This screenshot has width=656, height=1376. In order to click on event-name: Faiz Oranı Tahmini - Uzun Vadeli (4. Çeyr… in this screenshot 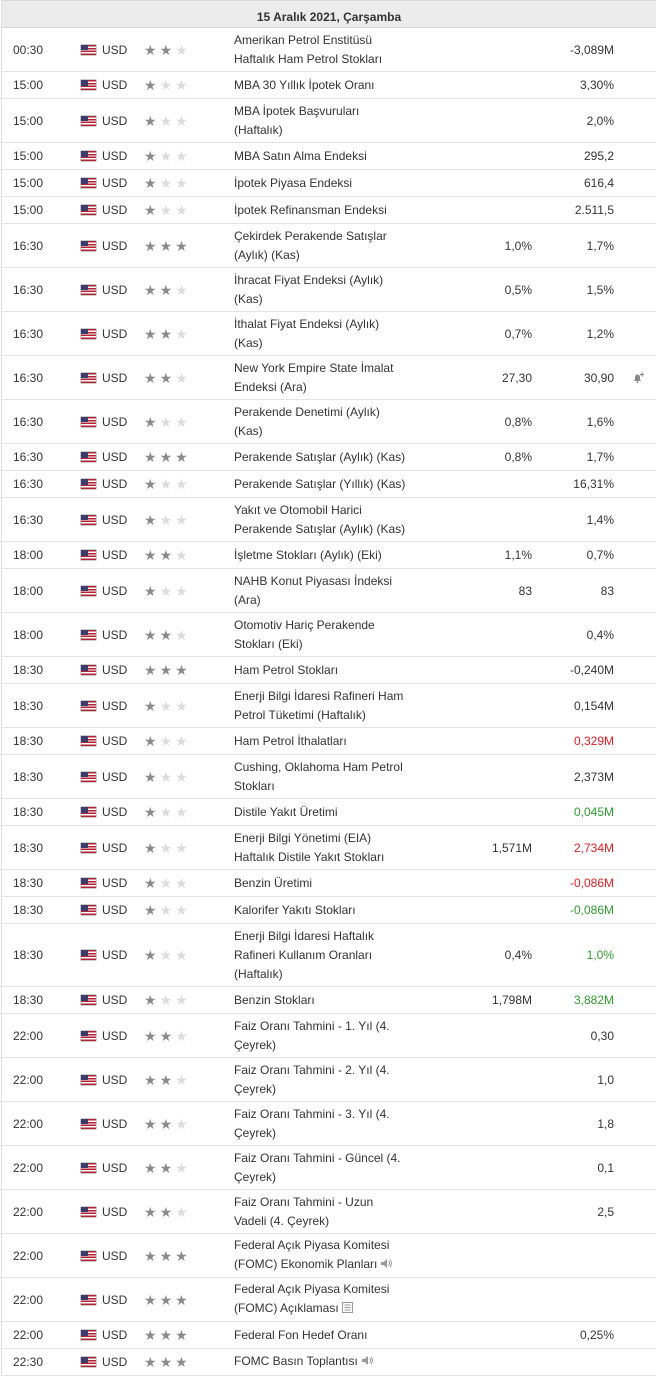, I will do `click(324, 1212)`.